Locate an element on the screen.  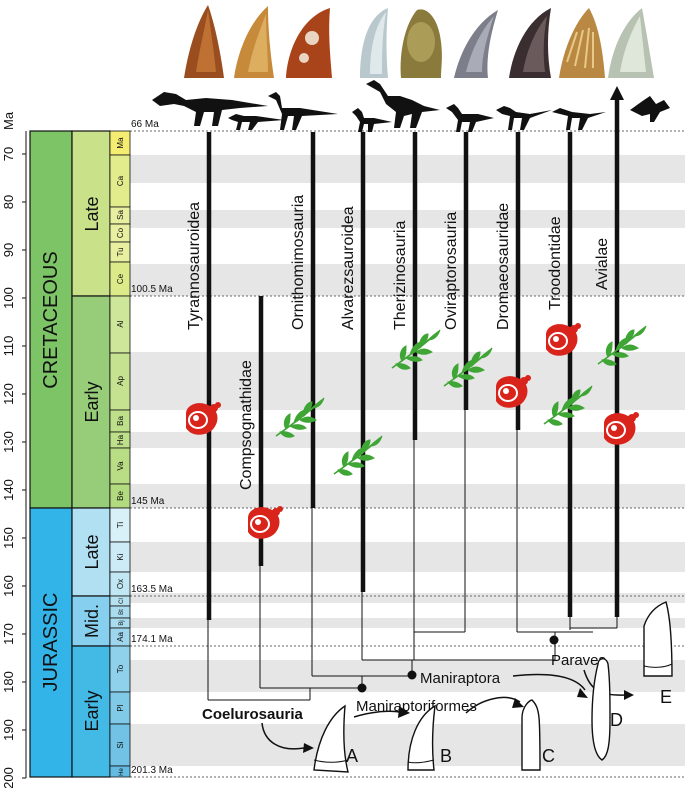
tooth-photo-dromaeosaurid is located at coordinates (531, 40).